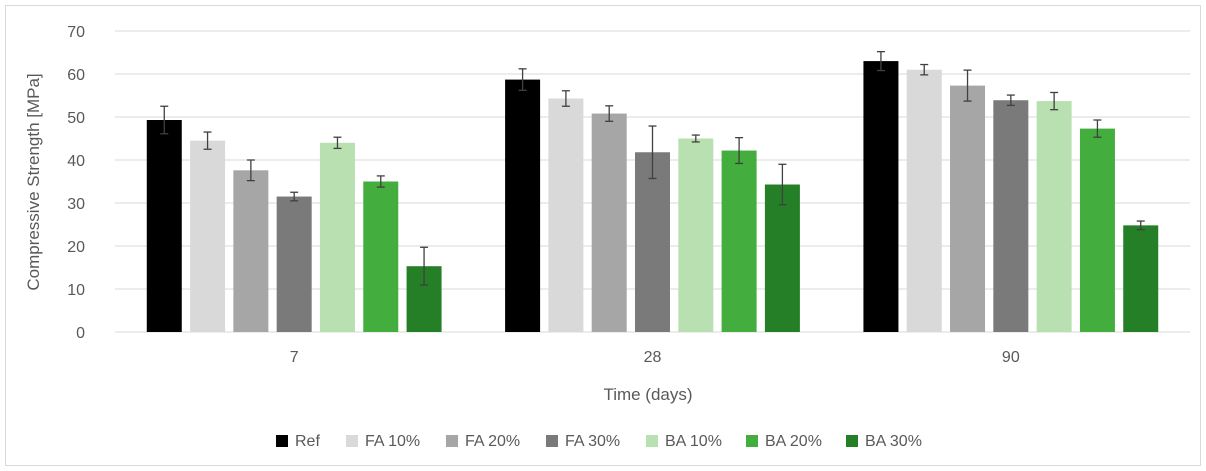  Describe the element at coordinates (76, 290) in the screenshot. I see `y-tick-label: 10` at that location.